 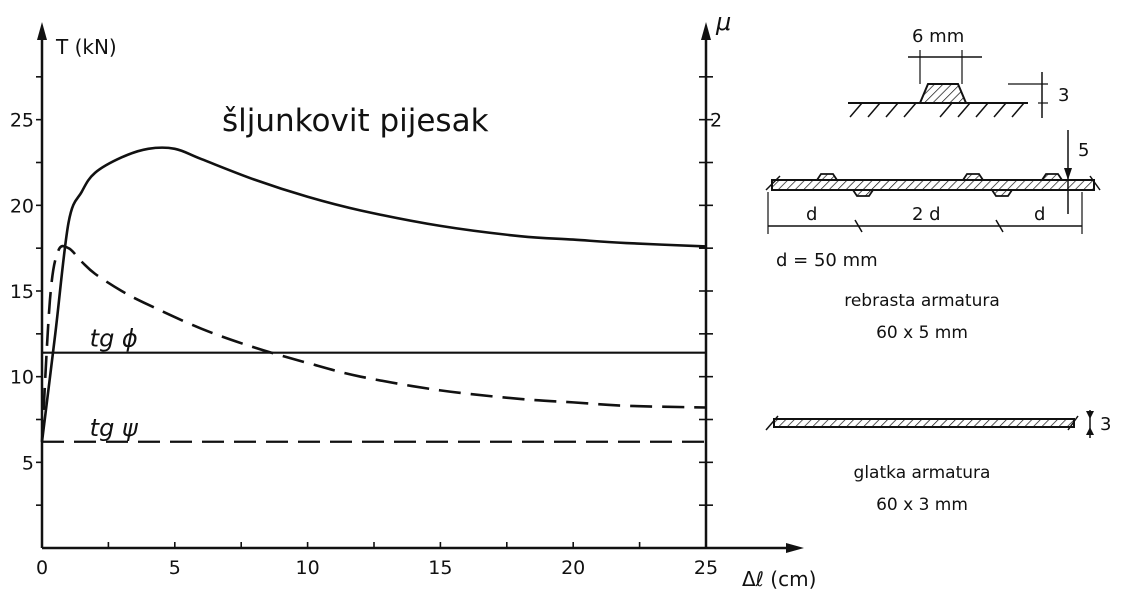 I want to click on smooth-bar, so click(x=924, y=423).